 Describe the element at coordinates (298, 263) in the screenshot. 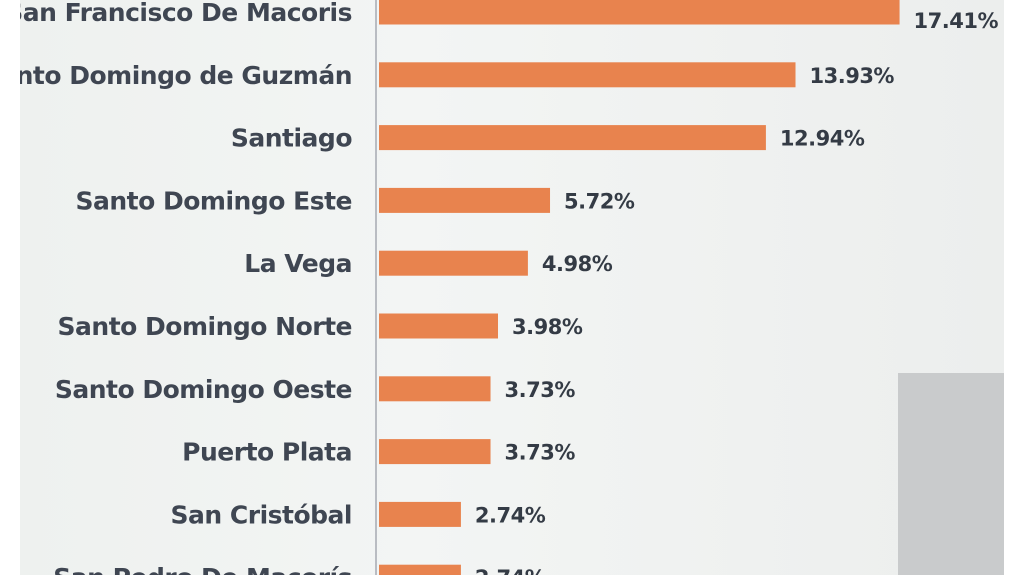

I see `category-label: La Vega` at that location.